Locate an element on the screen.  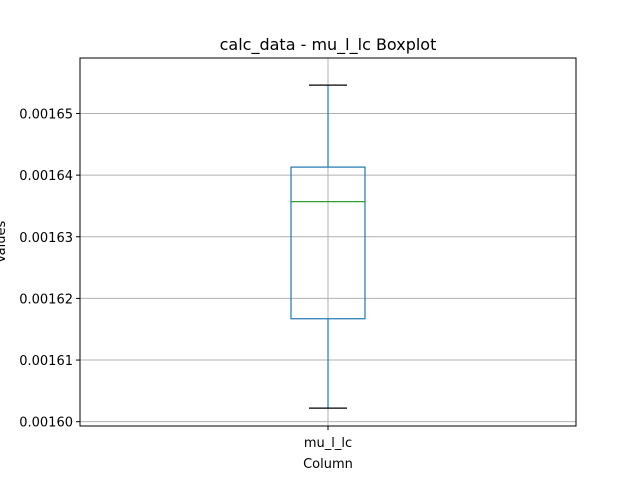
iqr-box is located at coordinates (328, 243).